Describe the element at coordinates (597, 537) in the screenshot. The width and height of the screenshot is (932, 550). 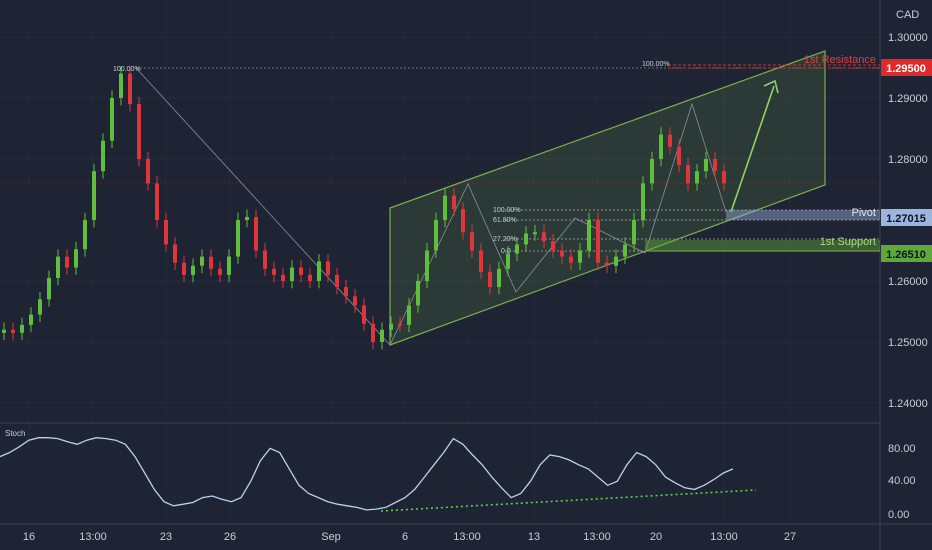
I see `time-tick-8: 13:00` at that location.